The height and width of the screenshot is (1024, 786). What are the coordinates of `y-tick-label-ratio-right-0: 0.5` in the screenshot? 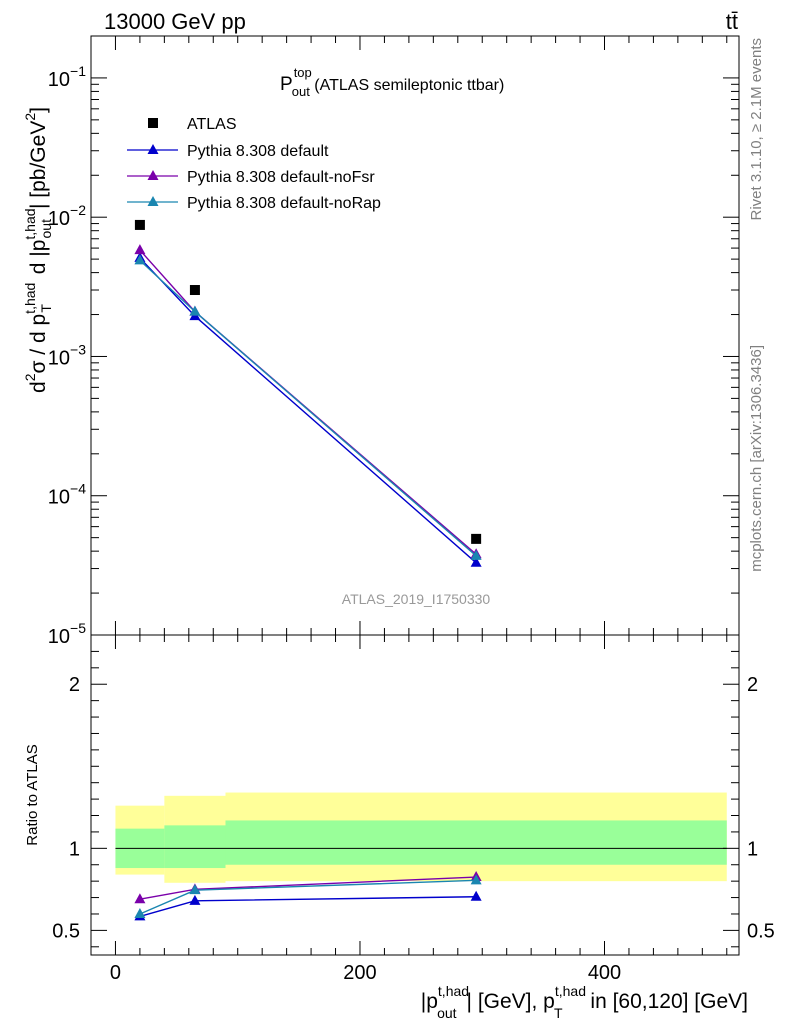 It's located at (761, 931).